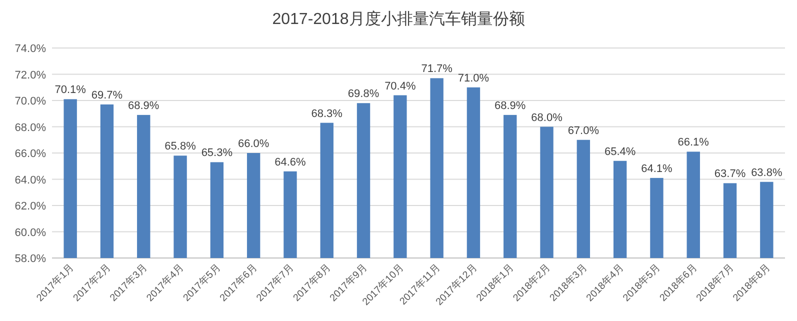 The height and width of the screenshot is (321, 797). I want to click on data-label: 71.7%, so click(437, 69).